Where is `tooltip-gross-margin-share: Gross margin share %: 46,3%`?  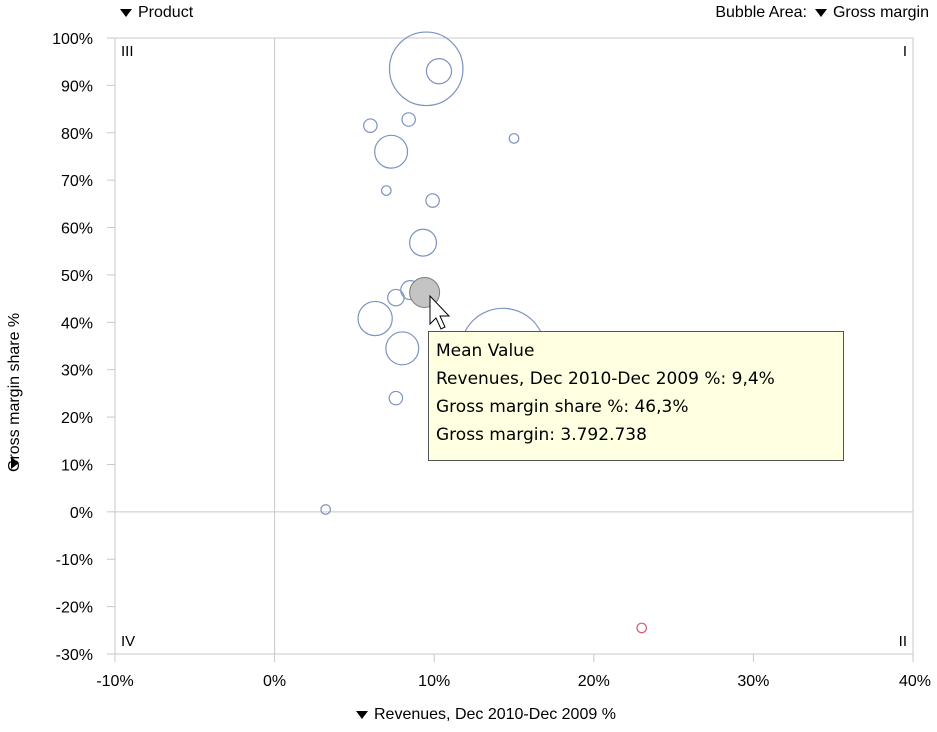 tooltip-gross-margin-share: Gross margin share %: 46,3% is located at coordinates (562, 407).